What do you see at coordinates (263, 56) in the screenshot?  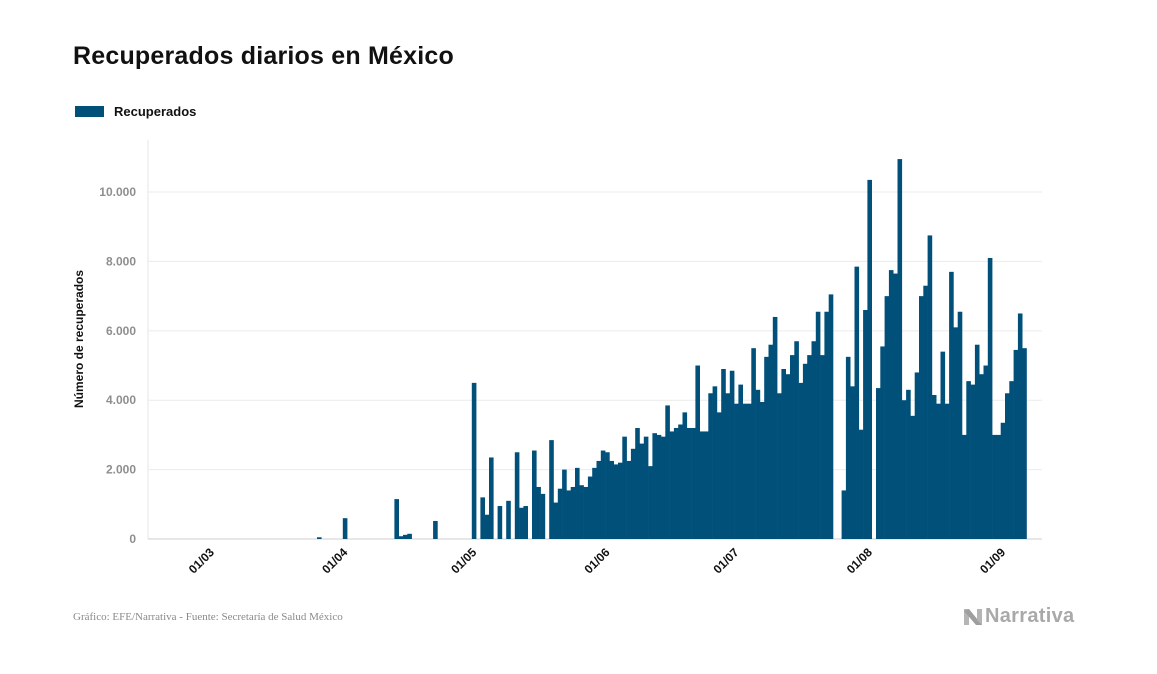 I see `chart-title: Recuperados diarios en México` at bounding box center [263, 56].